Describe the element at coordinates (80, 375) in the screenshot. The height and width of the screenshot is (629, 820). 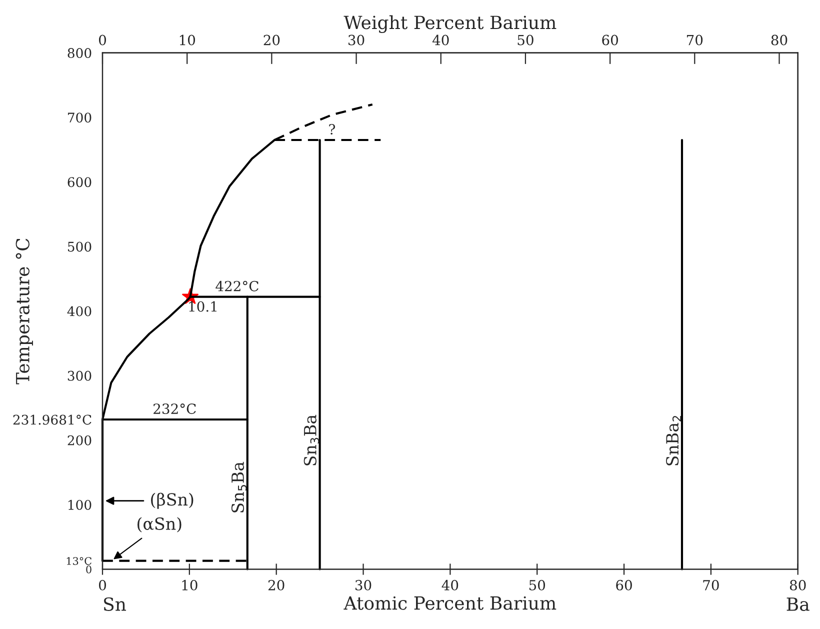
I see `y-tick-label: 300` at that location.